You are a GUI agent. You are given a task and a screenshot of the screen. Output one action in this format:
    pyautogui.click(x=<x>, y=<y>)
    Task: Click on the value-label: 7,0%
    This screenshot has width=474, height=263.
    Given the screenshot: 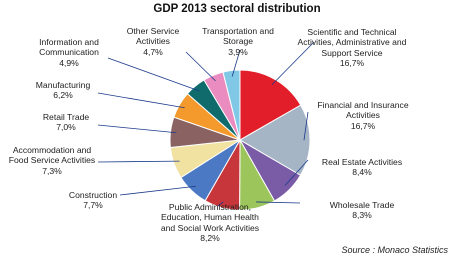 What is the action you would take?
    pyautogui.click(x=66, y=127)
    